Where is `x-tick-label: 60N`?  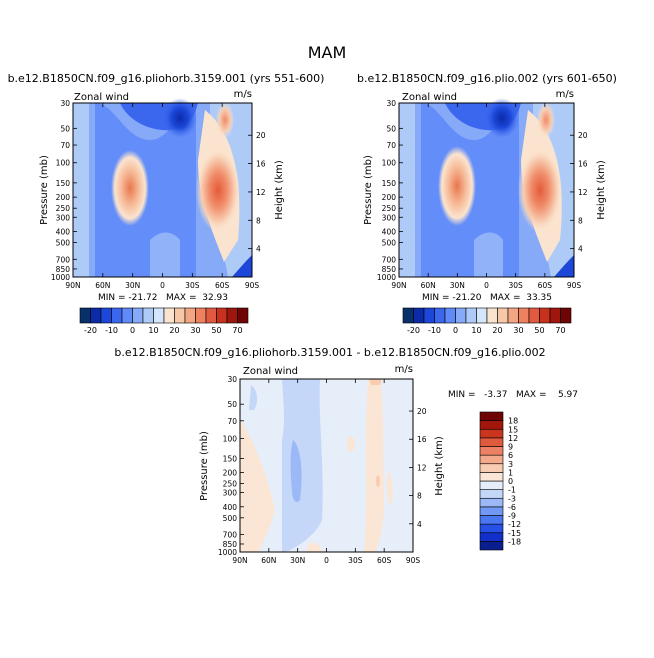
x-tick-label: 60N is located at coordinates (102, 285).